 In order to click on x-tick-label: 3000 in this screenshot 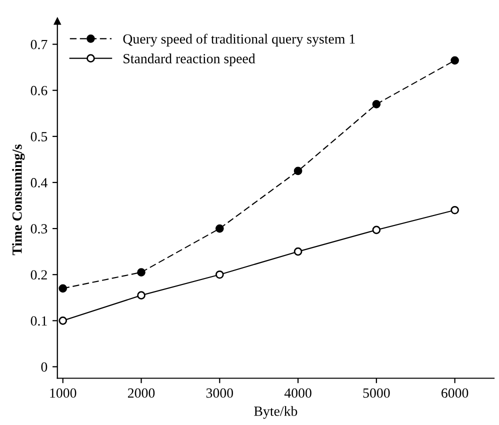, I will do `click(220, 393)`.